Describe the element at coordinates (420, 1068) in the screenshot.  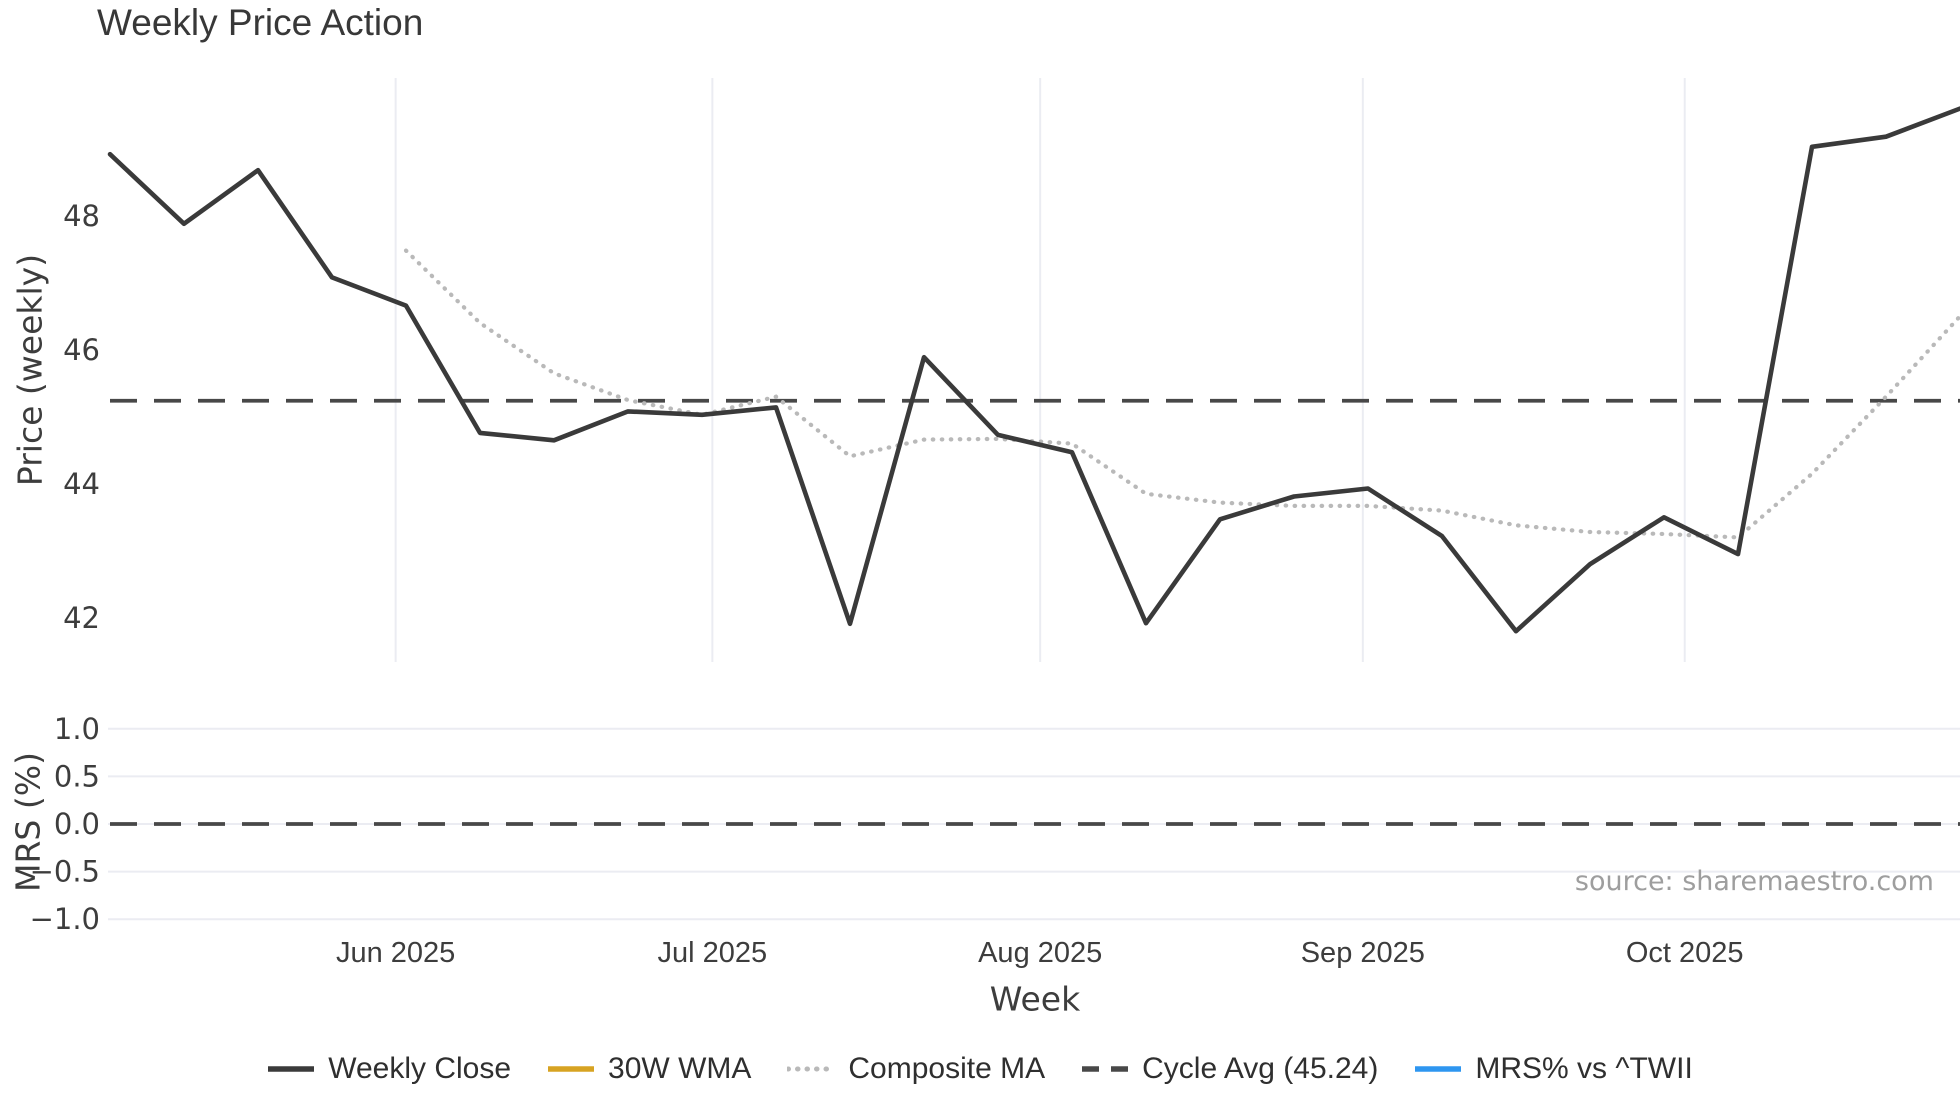
I see `legend-label: Weekly Close` at that location.